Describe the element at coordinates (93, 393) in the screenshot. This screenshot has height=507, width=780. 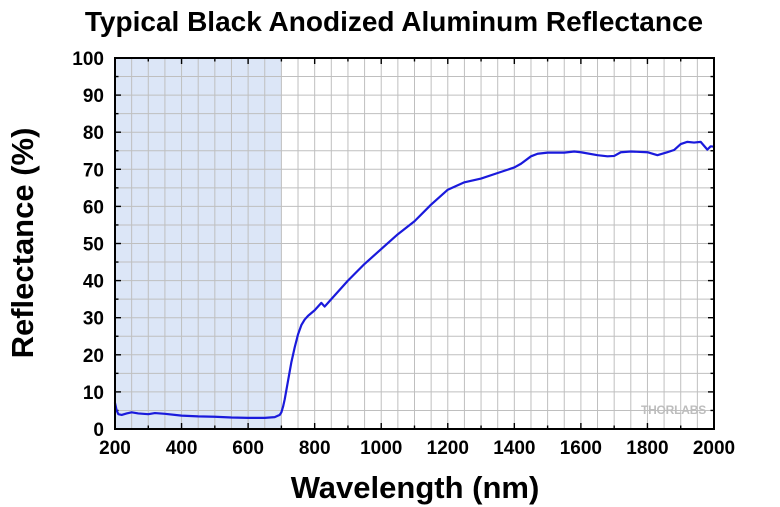
I see `y-tick-label: 10` at that location.